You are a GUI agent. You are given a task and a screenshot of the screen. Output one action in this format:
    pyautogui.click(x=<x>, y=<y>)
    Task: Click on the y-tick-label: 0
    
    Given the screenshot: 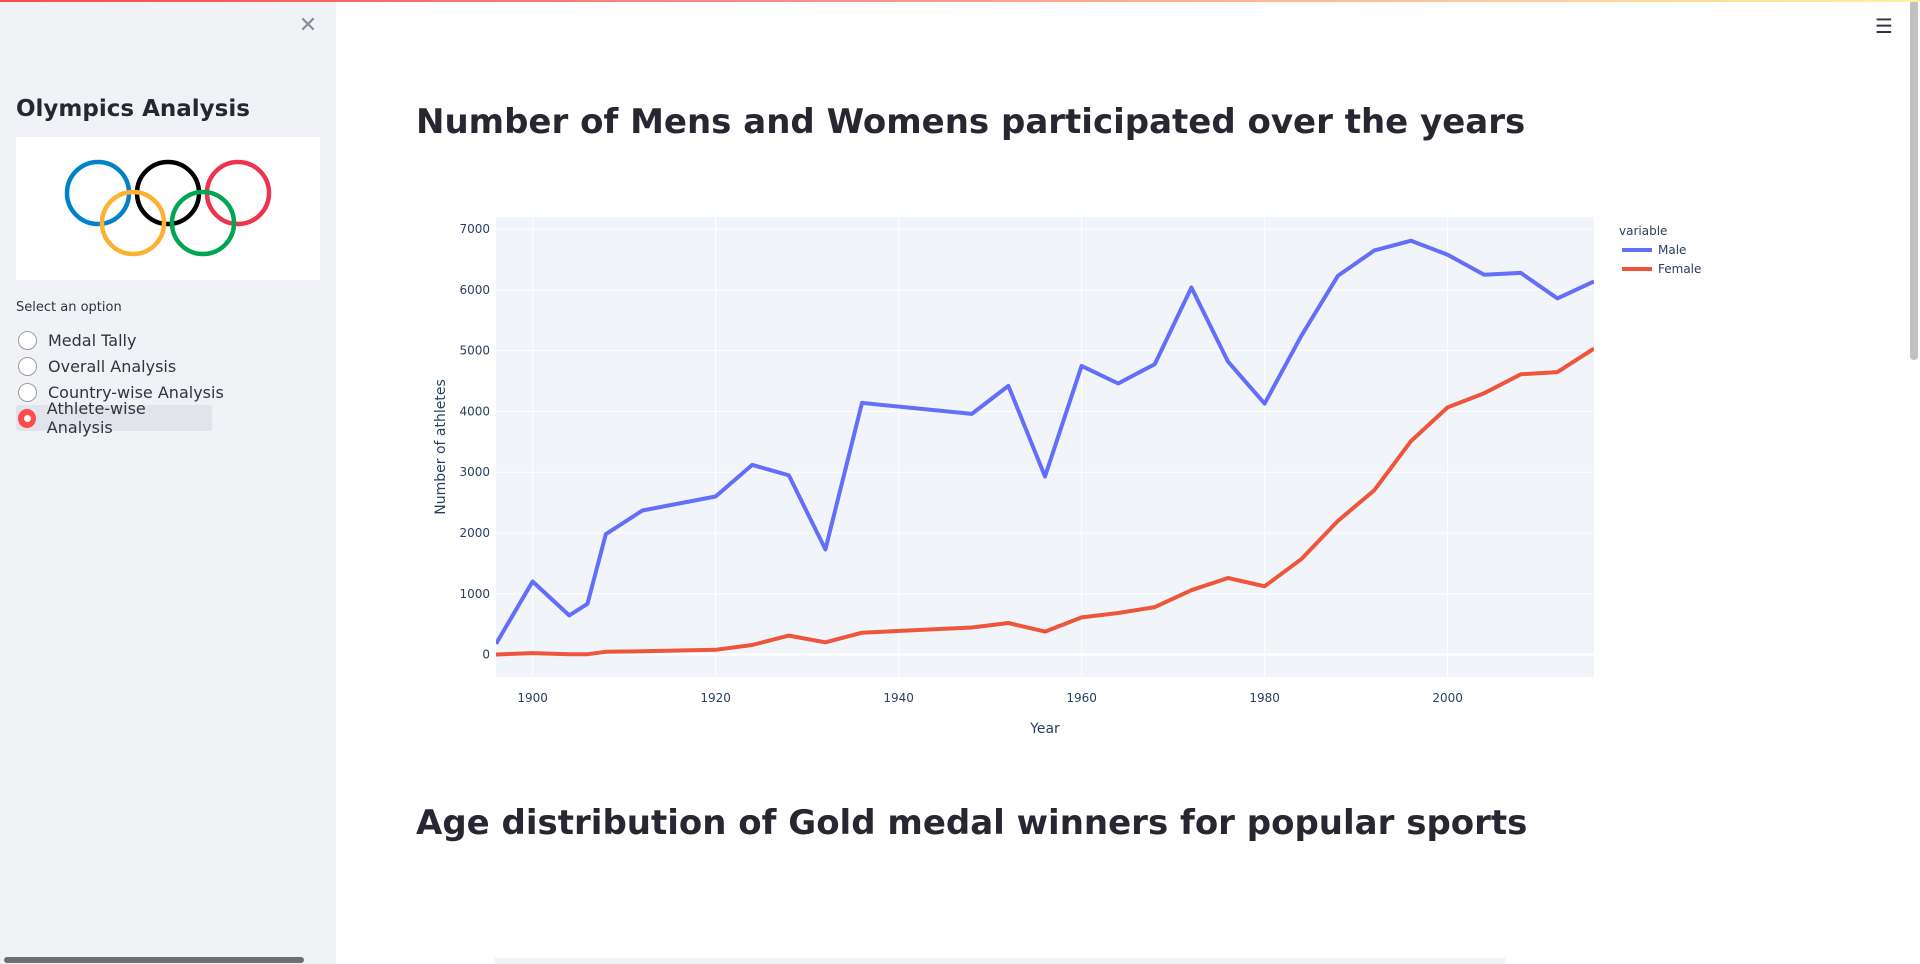 What is the action you would take?
    pyautogui.click(x=486, y=655)
    